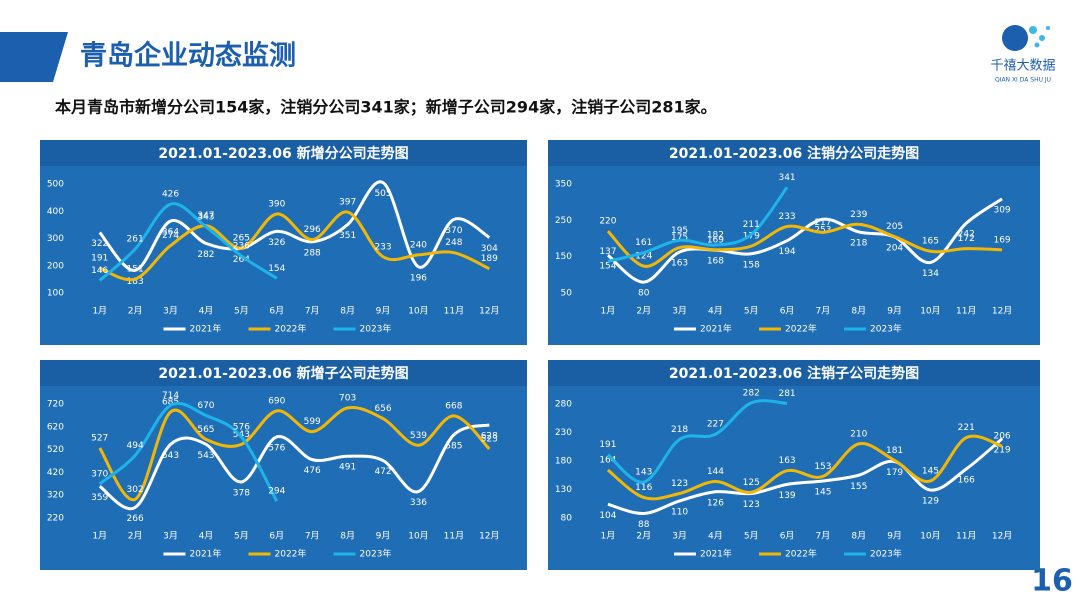  I want to click on y-tick-label: 200, so click(55, 266).